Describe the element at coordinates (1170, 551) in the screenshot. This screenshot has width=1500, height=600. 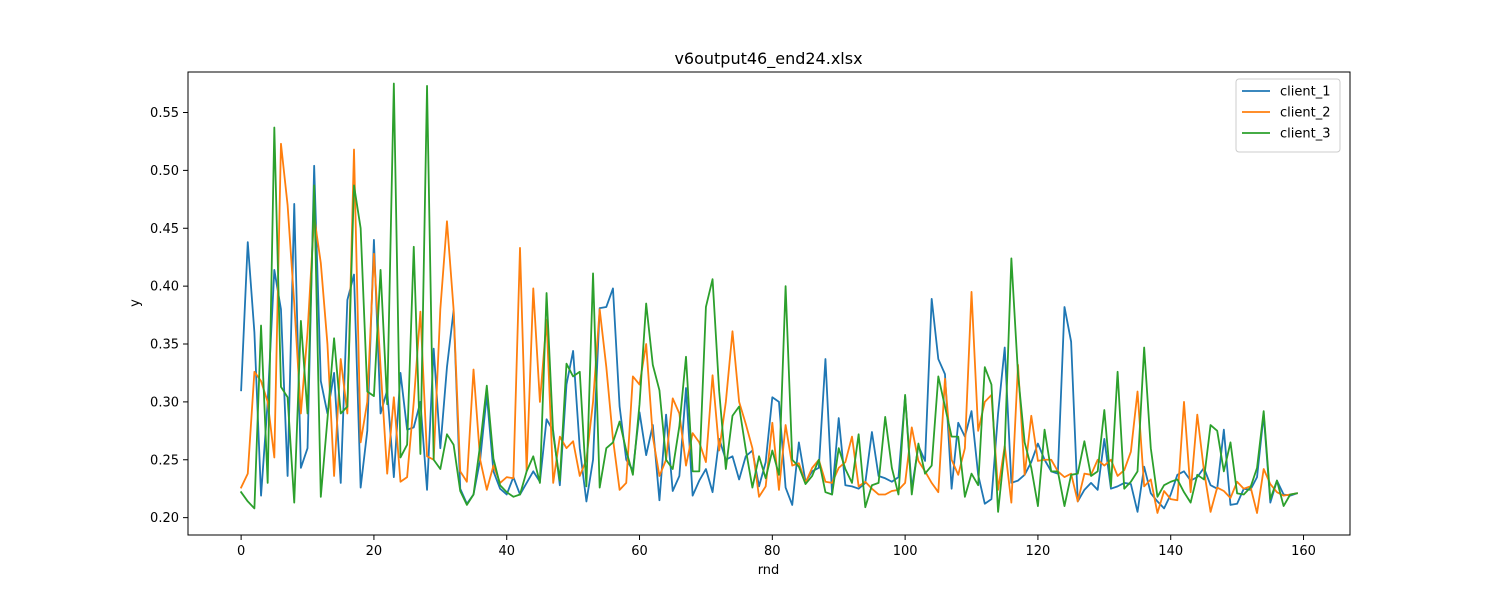
I see `x-tick-label: 140` at that location.